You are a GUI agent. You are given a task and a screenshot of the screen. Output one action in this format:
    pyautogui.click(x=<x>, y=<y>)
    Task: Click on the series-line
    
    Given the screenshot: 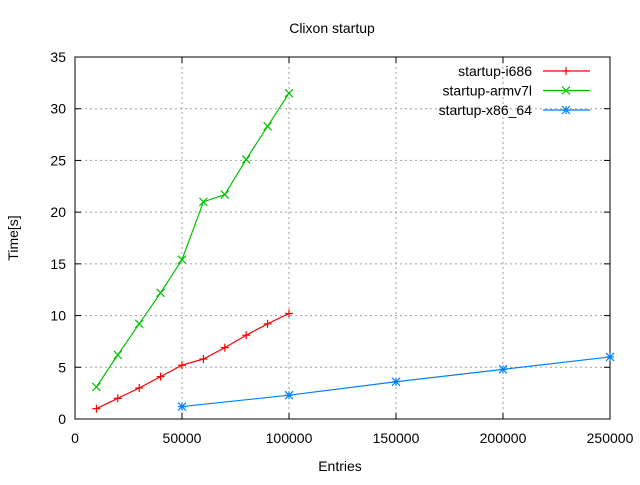 What is the action you would take?
    pyautogui.click(x=193, y=361)
    